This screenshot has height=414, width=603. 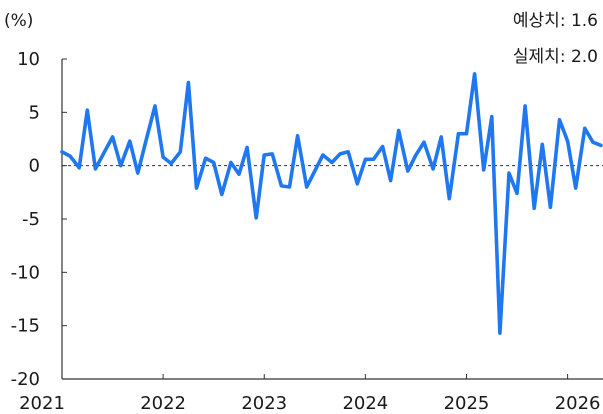 What do you see at coordinates (264, 403) in the screenshot?
I see `x-tick-label: 2023` at bounding box center [264, 403].